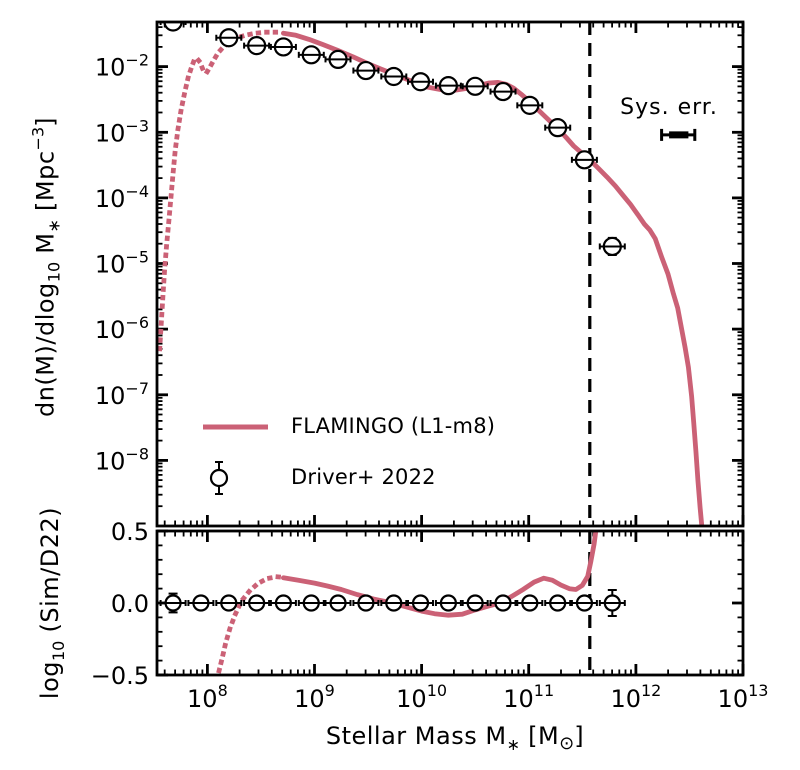 The image size is (800, 770). I want to click on svg-text: 10⁻⁵, so click(122, 263).